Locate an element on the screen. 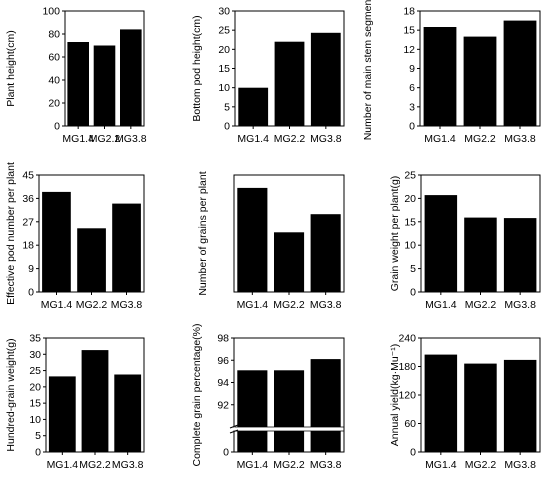 The image size is (550, 479). y-tick-label: 92 is located at coordinates (223, 405).